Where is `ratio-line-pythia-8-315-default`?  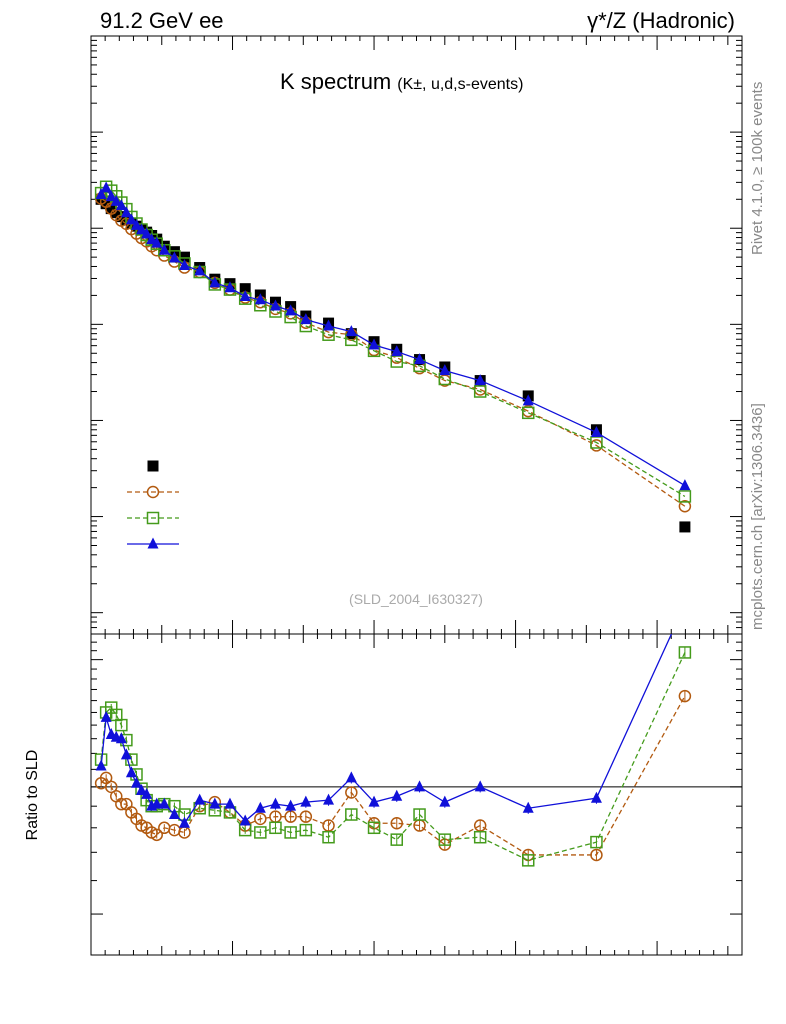
ratio-line-pythia-8-315-default is located at coordinates (386, 729).